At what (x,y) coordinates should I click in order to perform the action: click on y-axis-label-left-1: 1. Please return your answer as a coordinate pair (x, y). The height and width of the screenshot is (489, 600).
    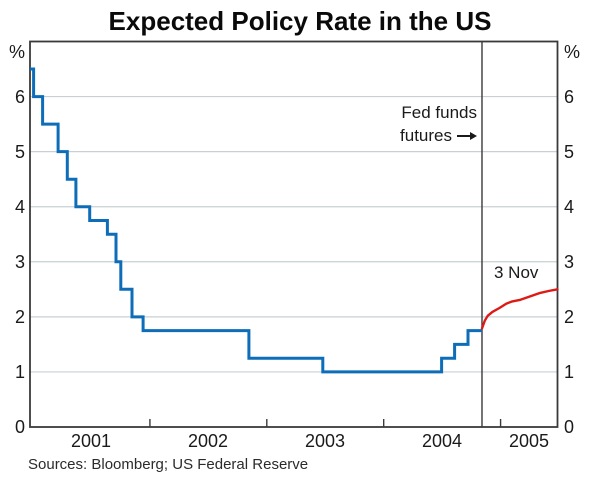
    Looking at the image, I should click on (19, 372).